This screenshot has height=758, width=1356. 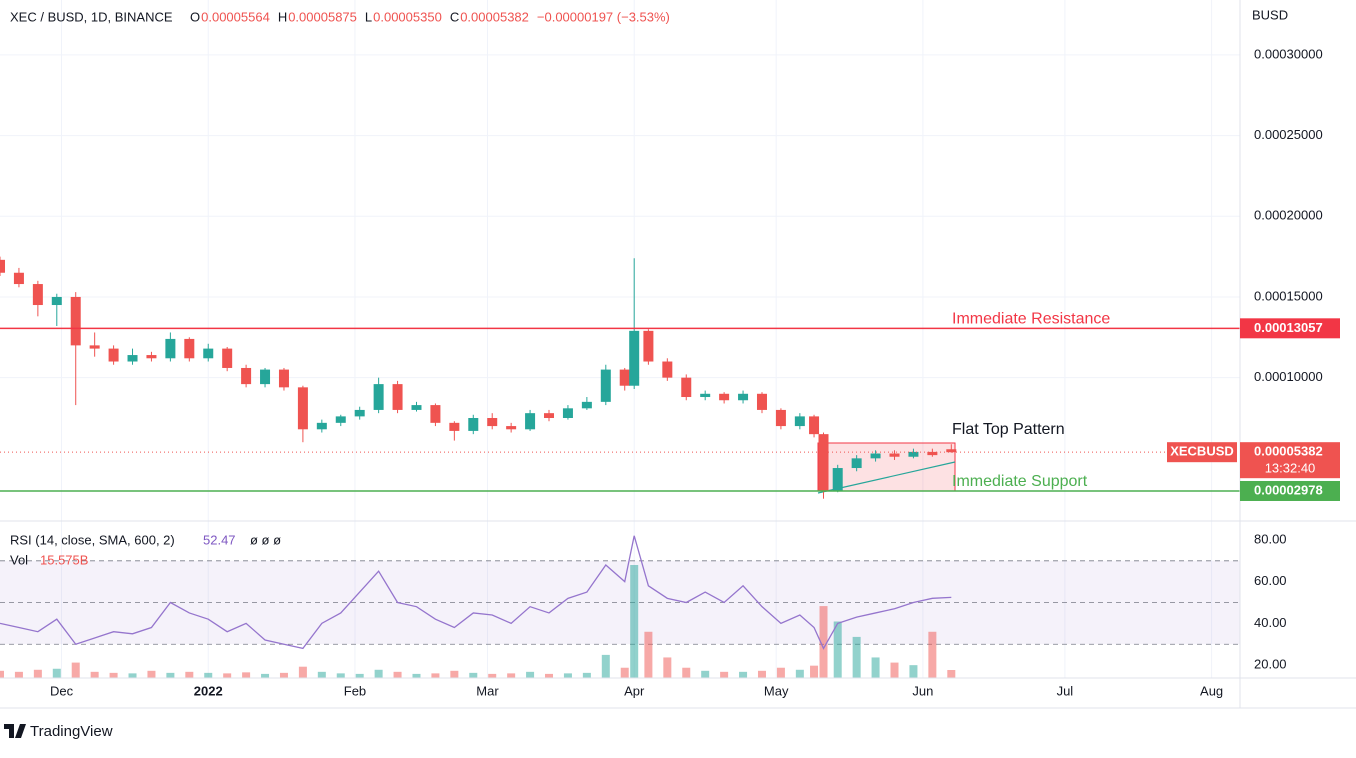 What do you see at coordinates (1288, 53) in the screenshot?
I see `y-tick-label: 0.00030000` at bounding box center [1288, 53].